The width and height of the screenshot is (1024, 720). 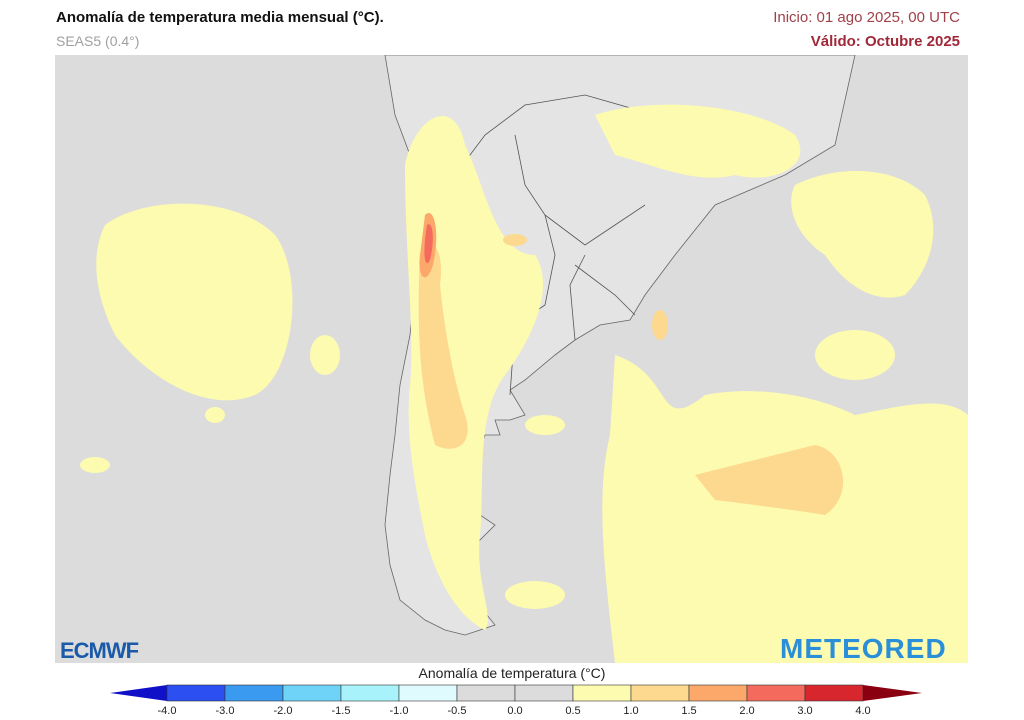 What do you see at coordinates (512, 673) in the screenshot?
I see `colorbar-title: Anomalía de temperatura (°C)` at bounding box center [512, 673].